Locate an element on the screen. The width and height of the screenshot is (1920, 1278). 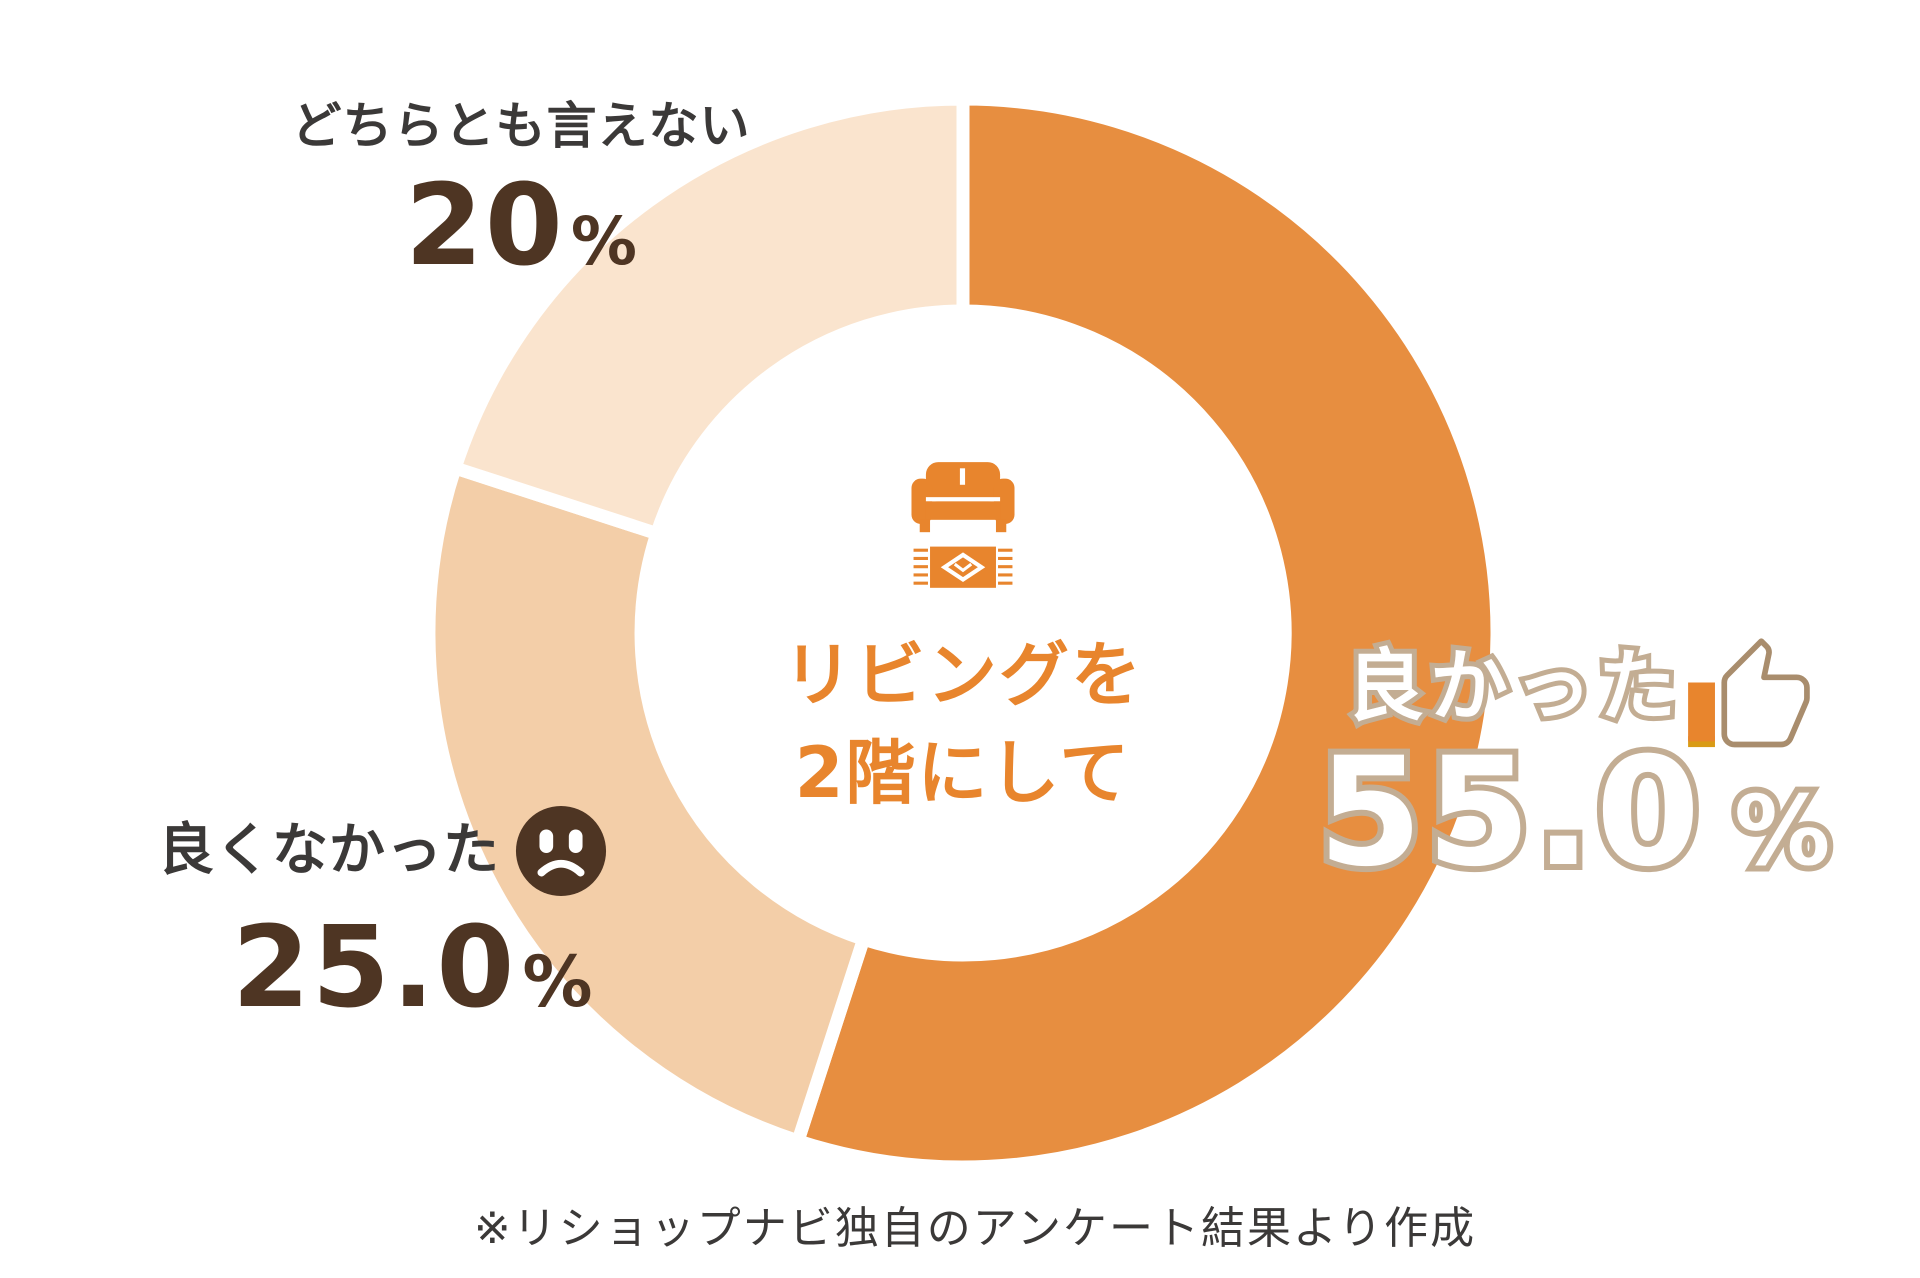
sofa-rug-icon is located at coordinates (963, 525).